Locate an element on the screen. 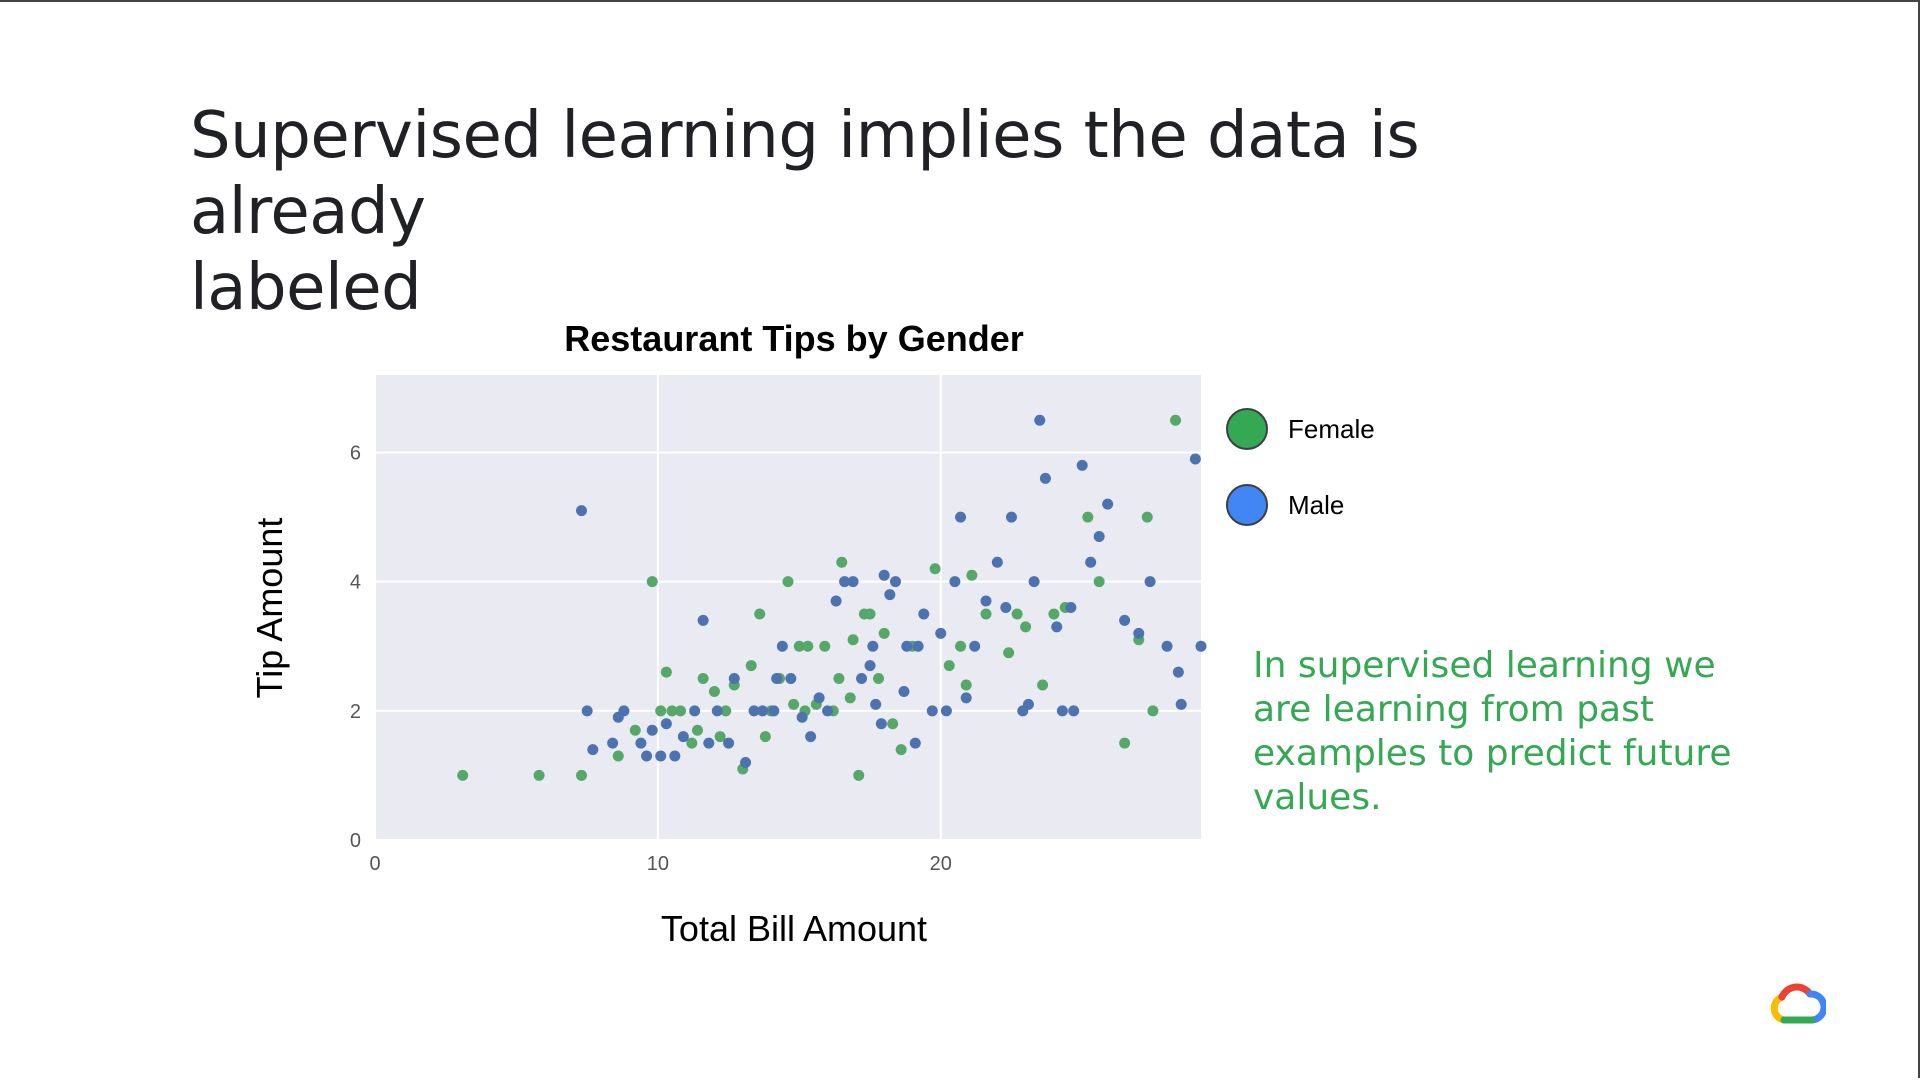 This screenshot has height=1080, width=1922. y-tick-label: 0 is located at coordinates (355, 841).